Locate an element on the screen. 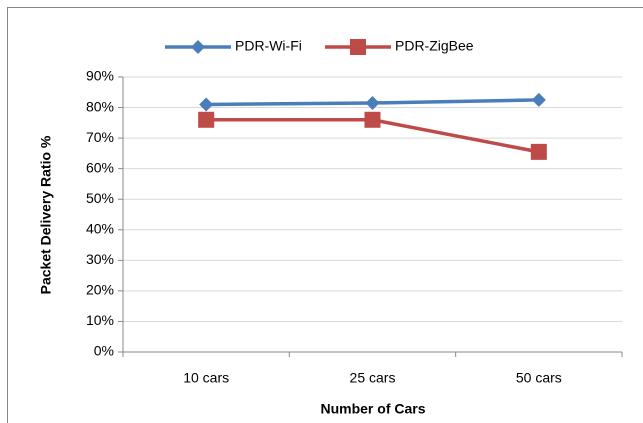 This screenshot has height=423, width=643. y-tick-label: 10% is located at coordinates (100, 320).